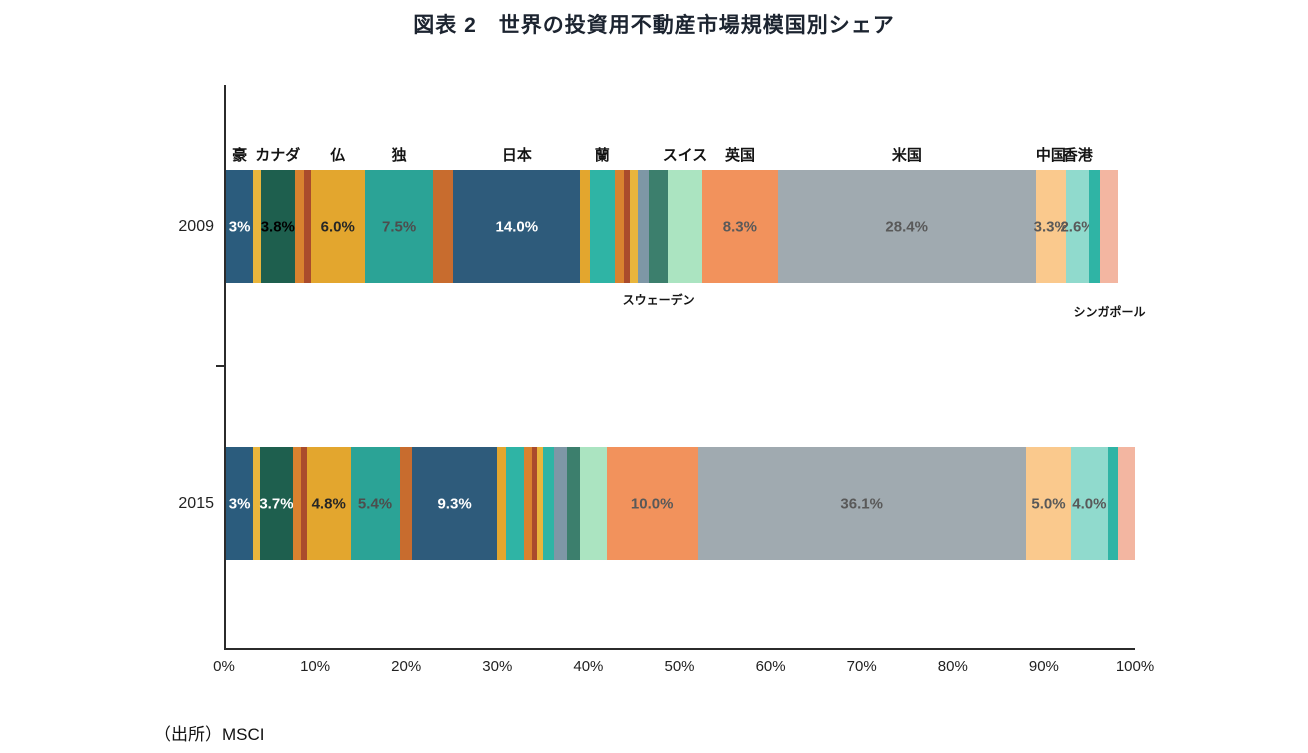 The image size is (1308, 753). Describe the element at coordinates (209, 734) in the screenshot. I see `source-note: （出所）MSCI` at that location.